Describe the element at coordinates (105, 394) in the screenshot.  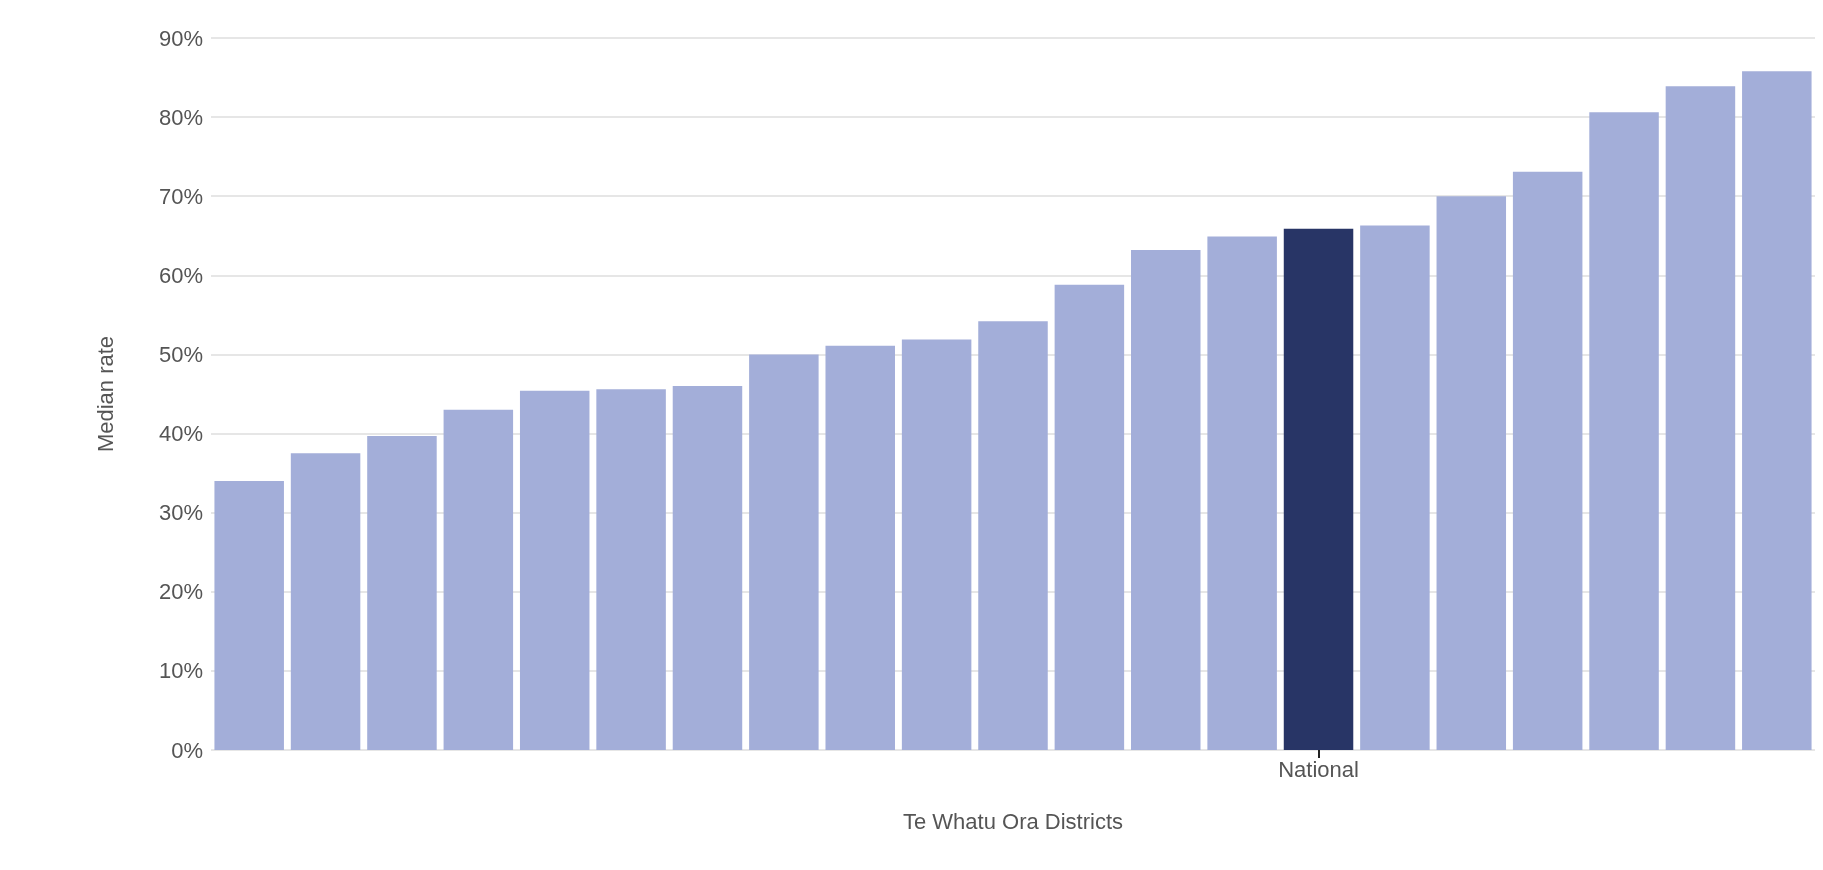
I see `y-axis-title: Median rate` at that location.